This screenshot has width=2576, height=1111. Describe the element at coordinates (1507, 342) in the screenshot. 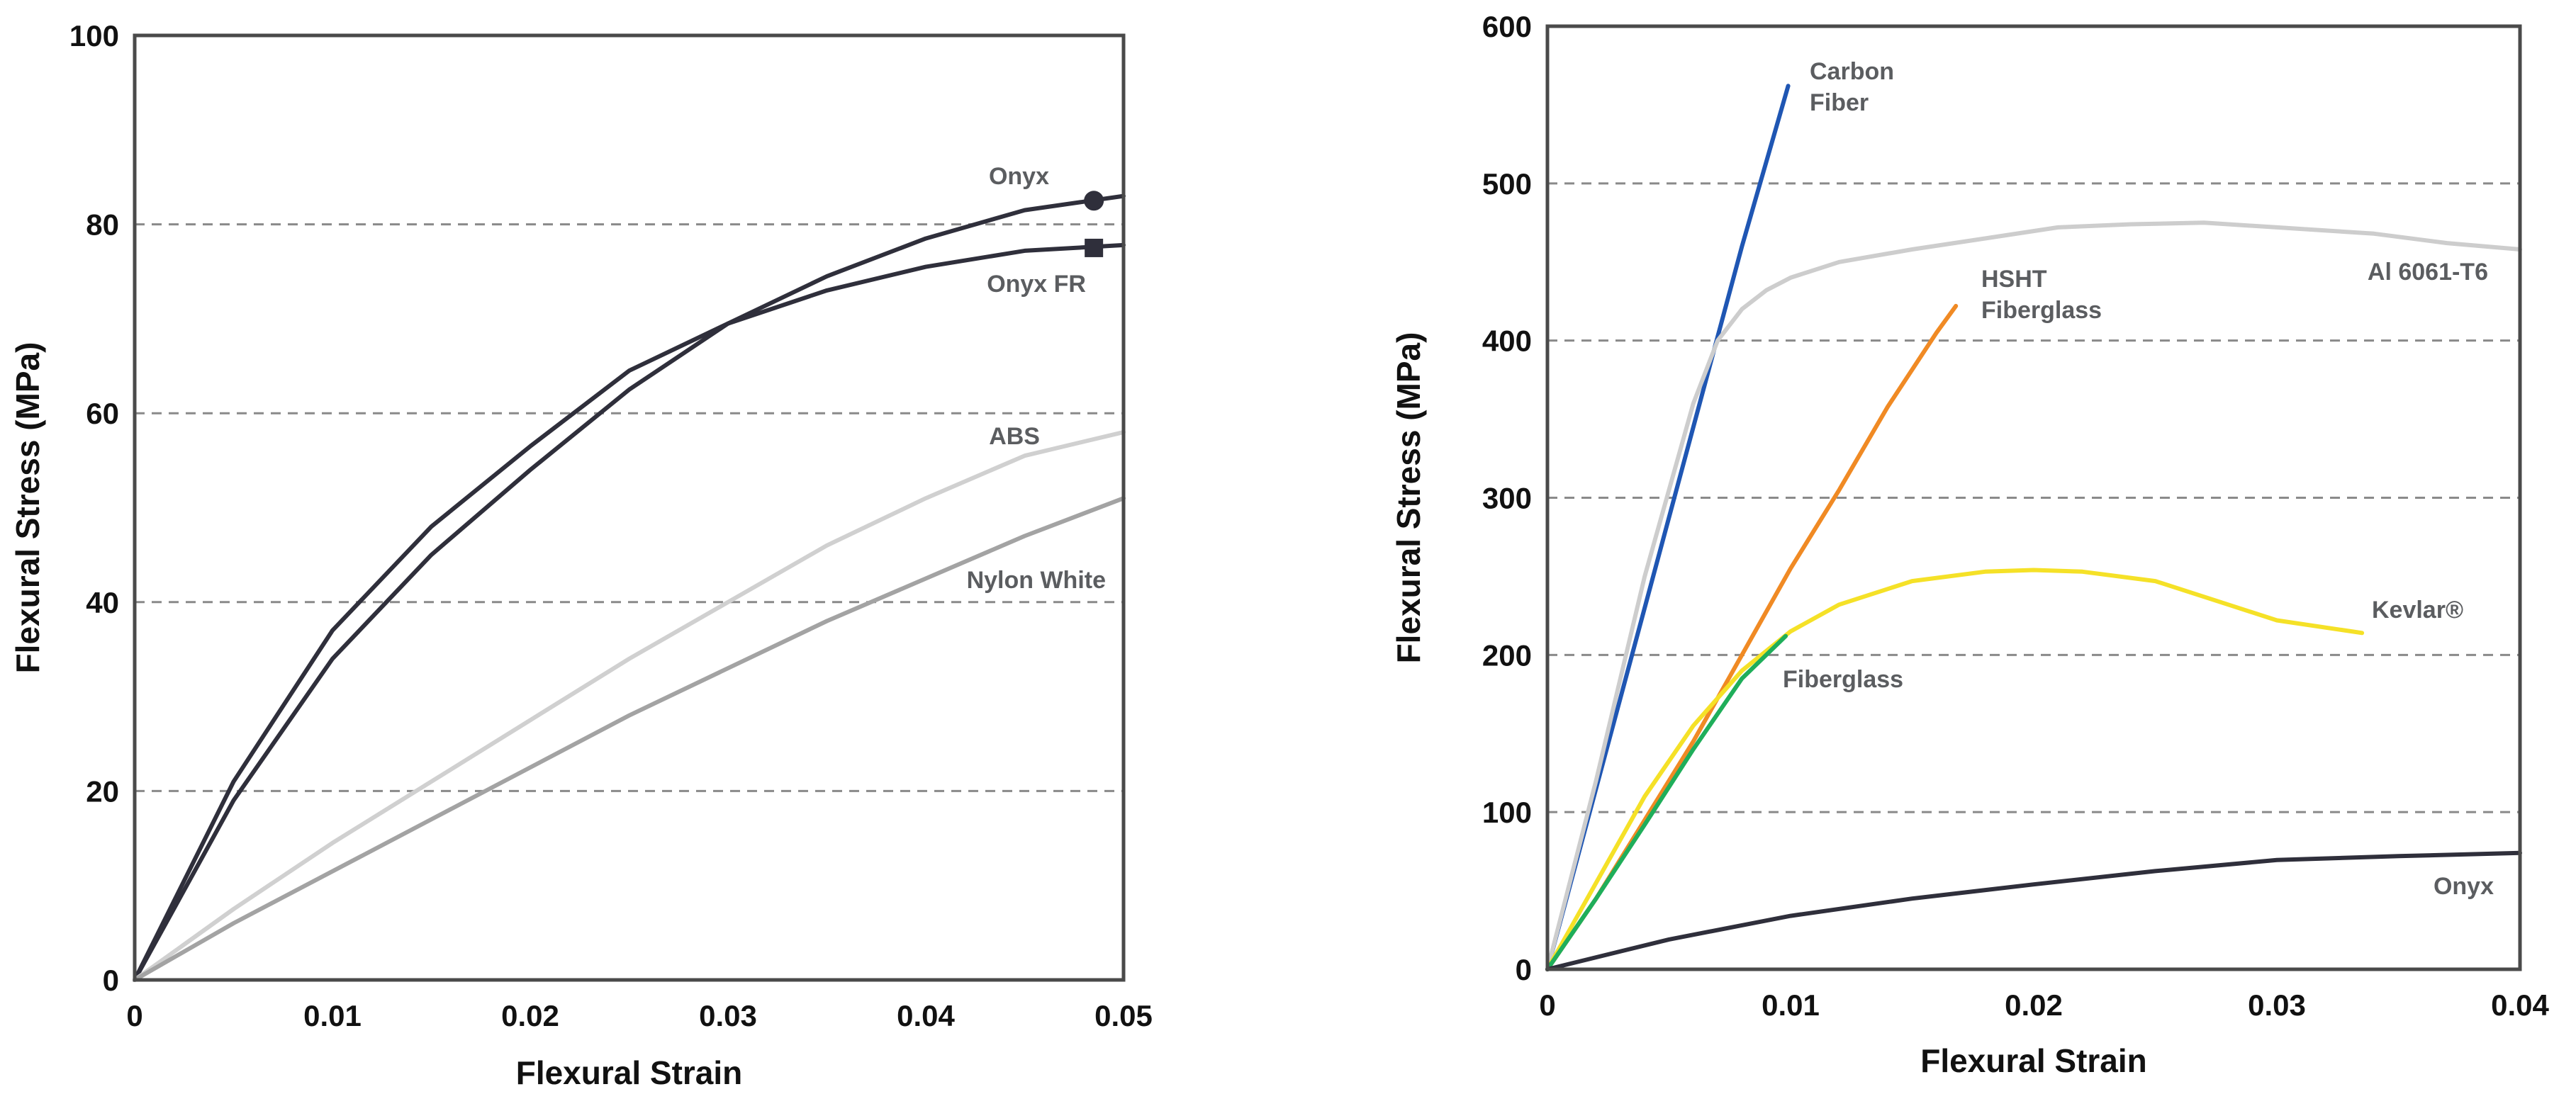

I see `y-tick-label: 400` at that location.